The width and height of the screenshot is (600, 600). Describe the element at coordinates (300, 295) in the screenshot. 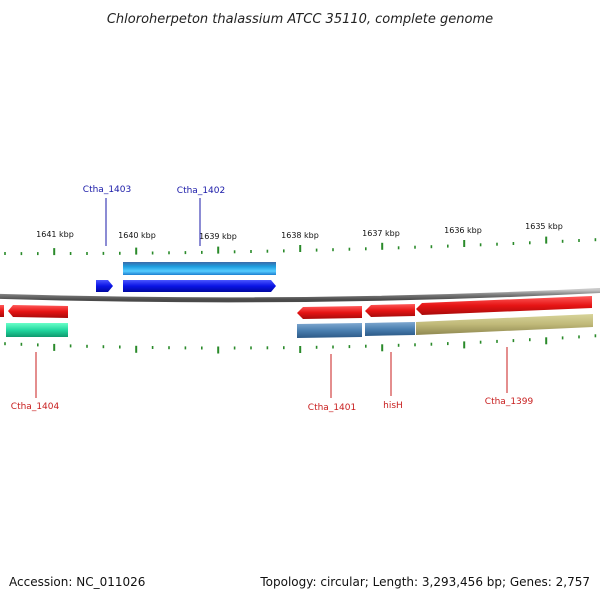

I see `genome-backbone` at that location.